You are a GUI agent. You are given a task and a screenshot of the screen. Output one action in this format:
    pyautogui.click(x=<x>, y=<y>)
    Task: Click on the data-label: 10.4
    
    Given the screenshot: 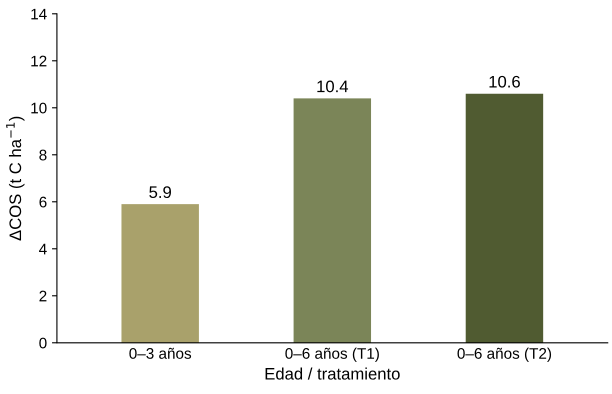 What is the action you would take?
    pyautogui.click(x=332, y=86)
    